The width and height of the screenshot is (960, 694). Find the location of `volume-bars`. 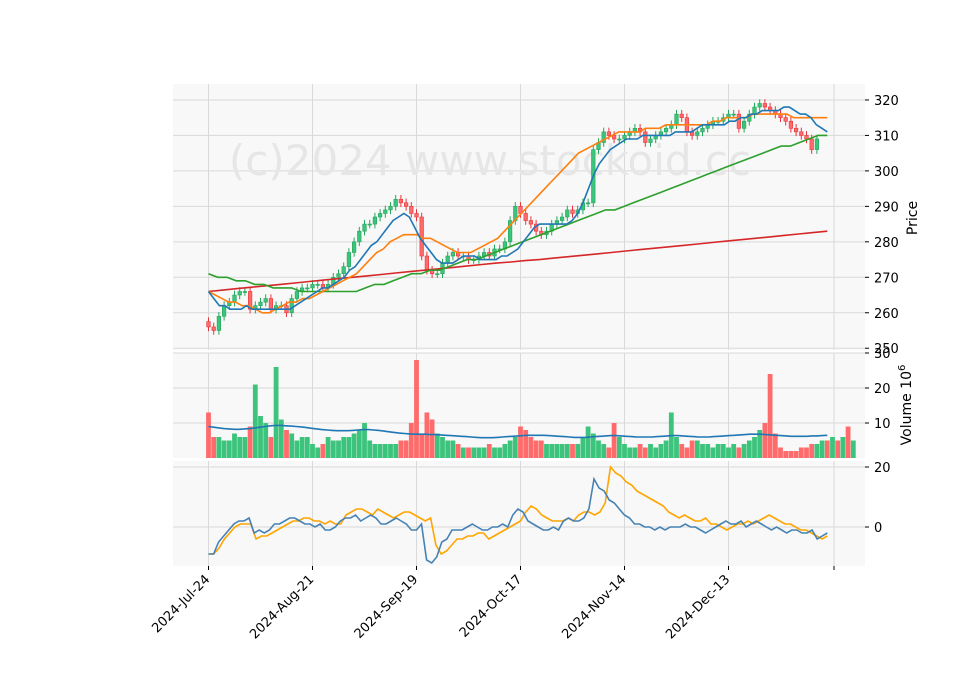

volume-bars is located at coordinates (531, 409).